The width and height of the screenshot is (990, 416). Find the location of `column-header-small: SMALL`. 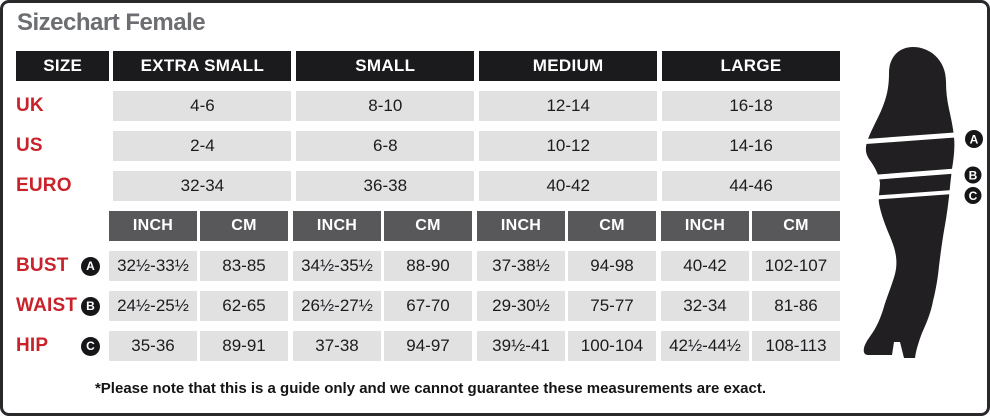

column-header-small: SMALL is located at coordinates (385, 66).